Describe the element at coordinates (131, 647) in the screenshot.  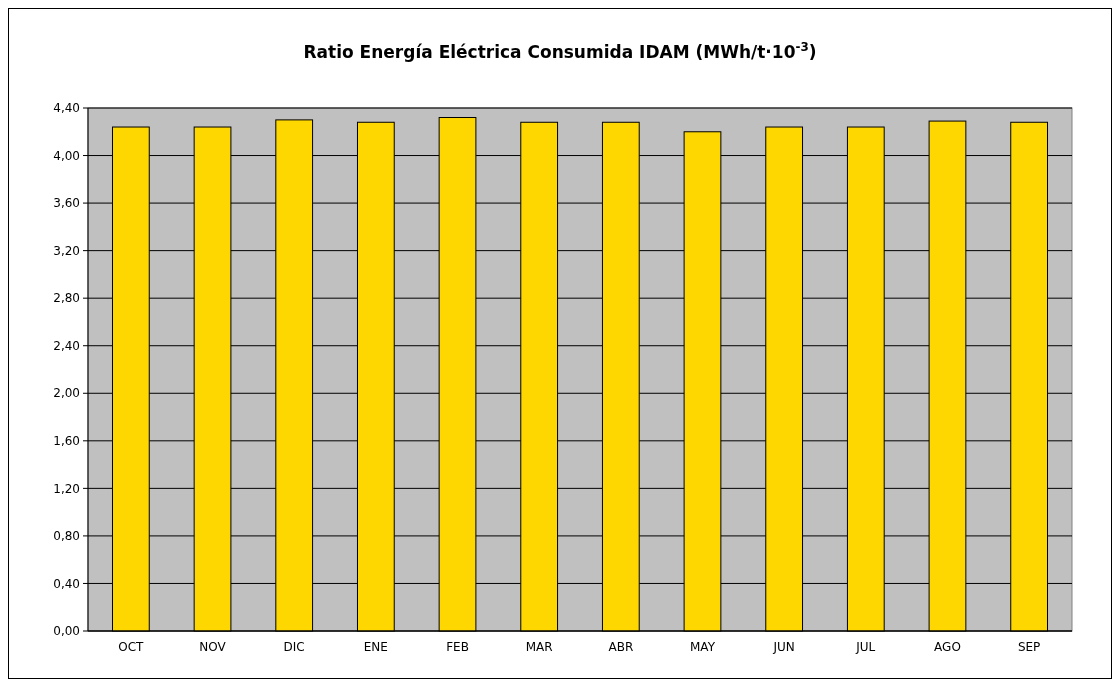
I see `x-tick-label: OCT` at that location.